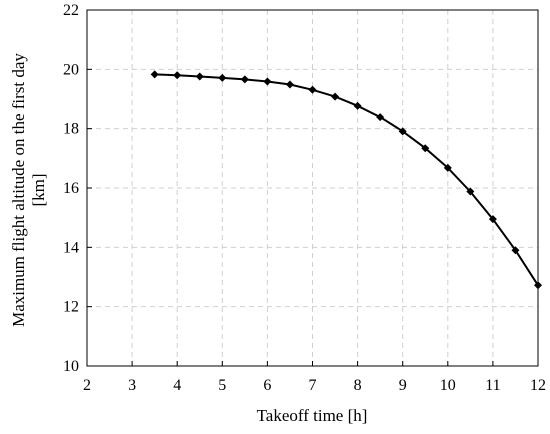  What do you see at coordinates (71, 10) in the screenshot?
I see `y-tick-label: 22` at bounding box center [71, 10].